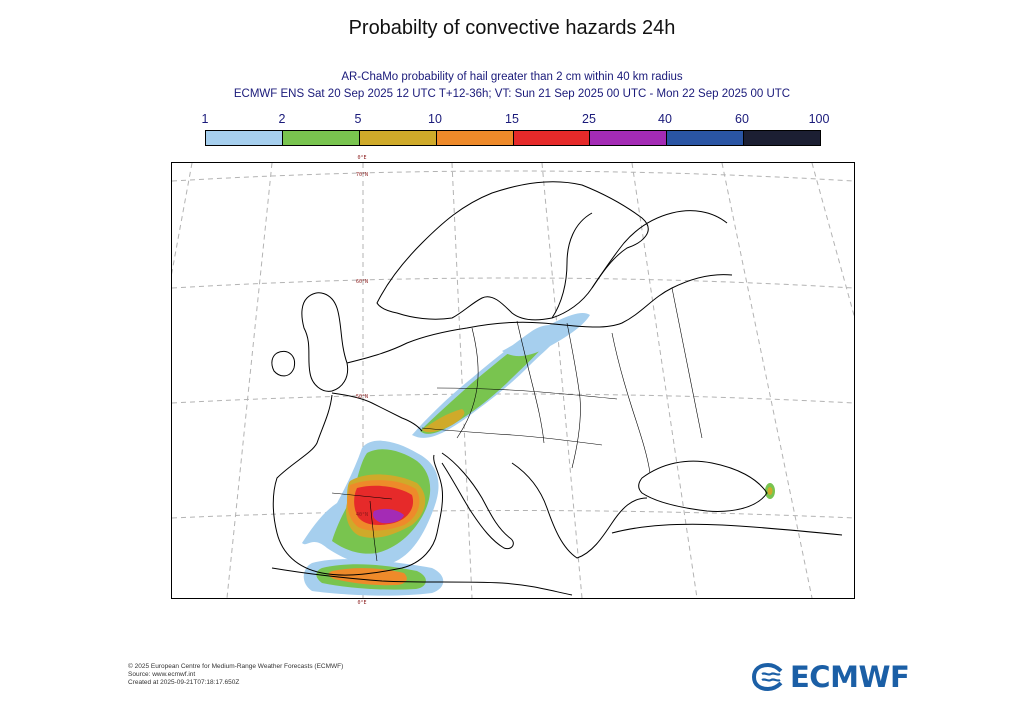  Describe the element at coordinates (162, 674) in the screenshot. I see `footer-source: Source: www.ecmwf.int` at that location.